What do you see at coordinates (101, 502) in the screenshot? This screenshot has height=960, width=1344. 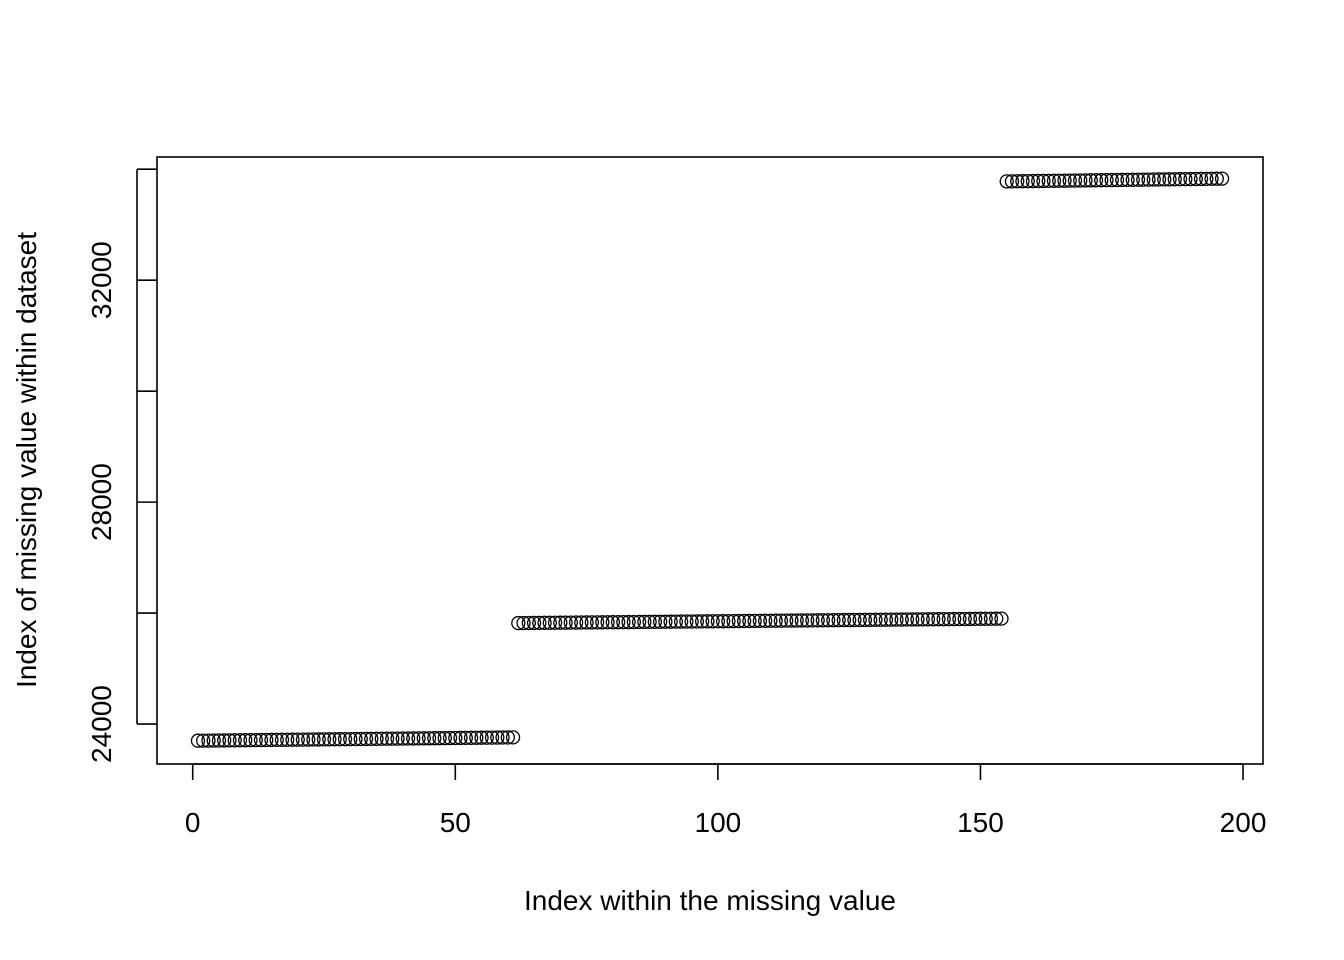 I see `y-tick-label: 28000` at bounding box center [101, 502].